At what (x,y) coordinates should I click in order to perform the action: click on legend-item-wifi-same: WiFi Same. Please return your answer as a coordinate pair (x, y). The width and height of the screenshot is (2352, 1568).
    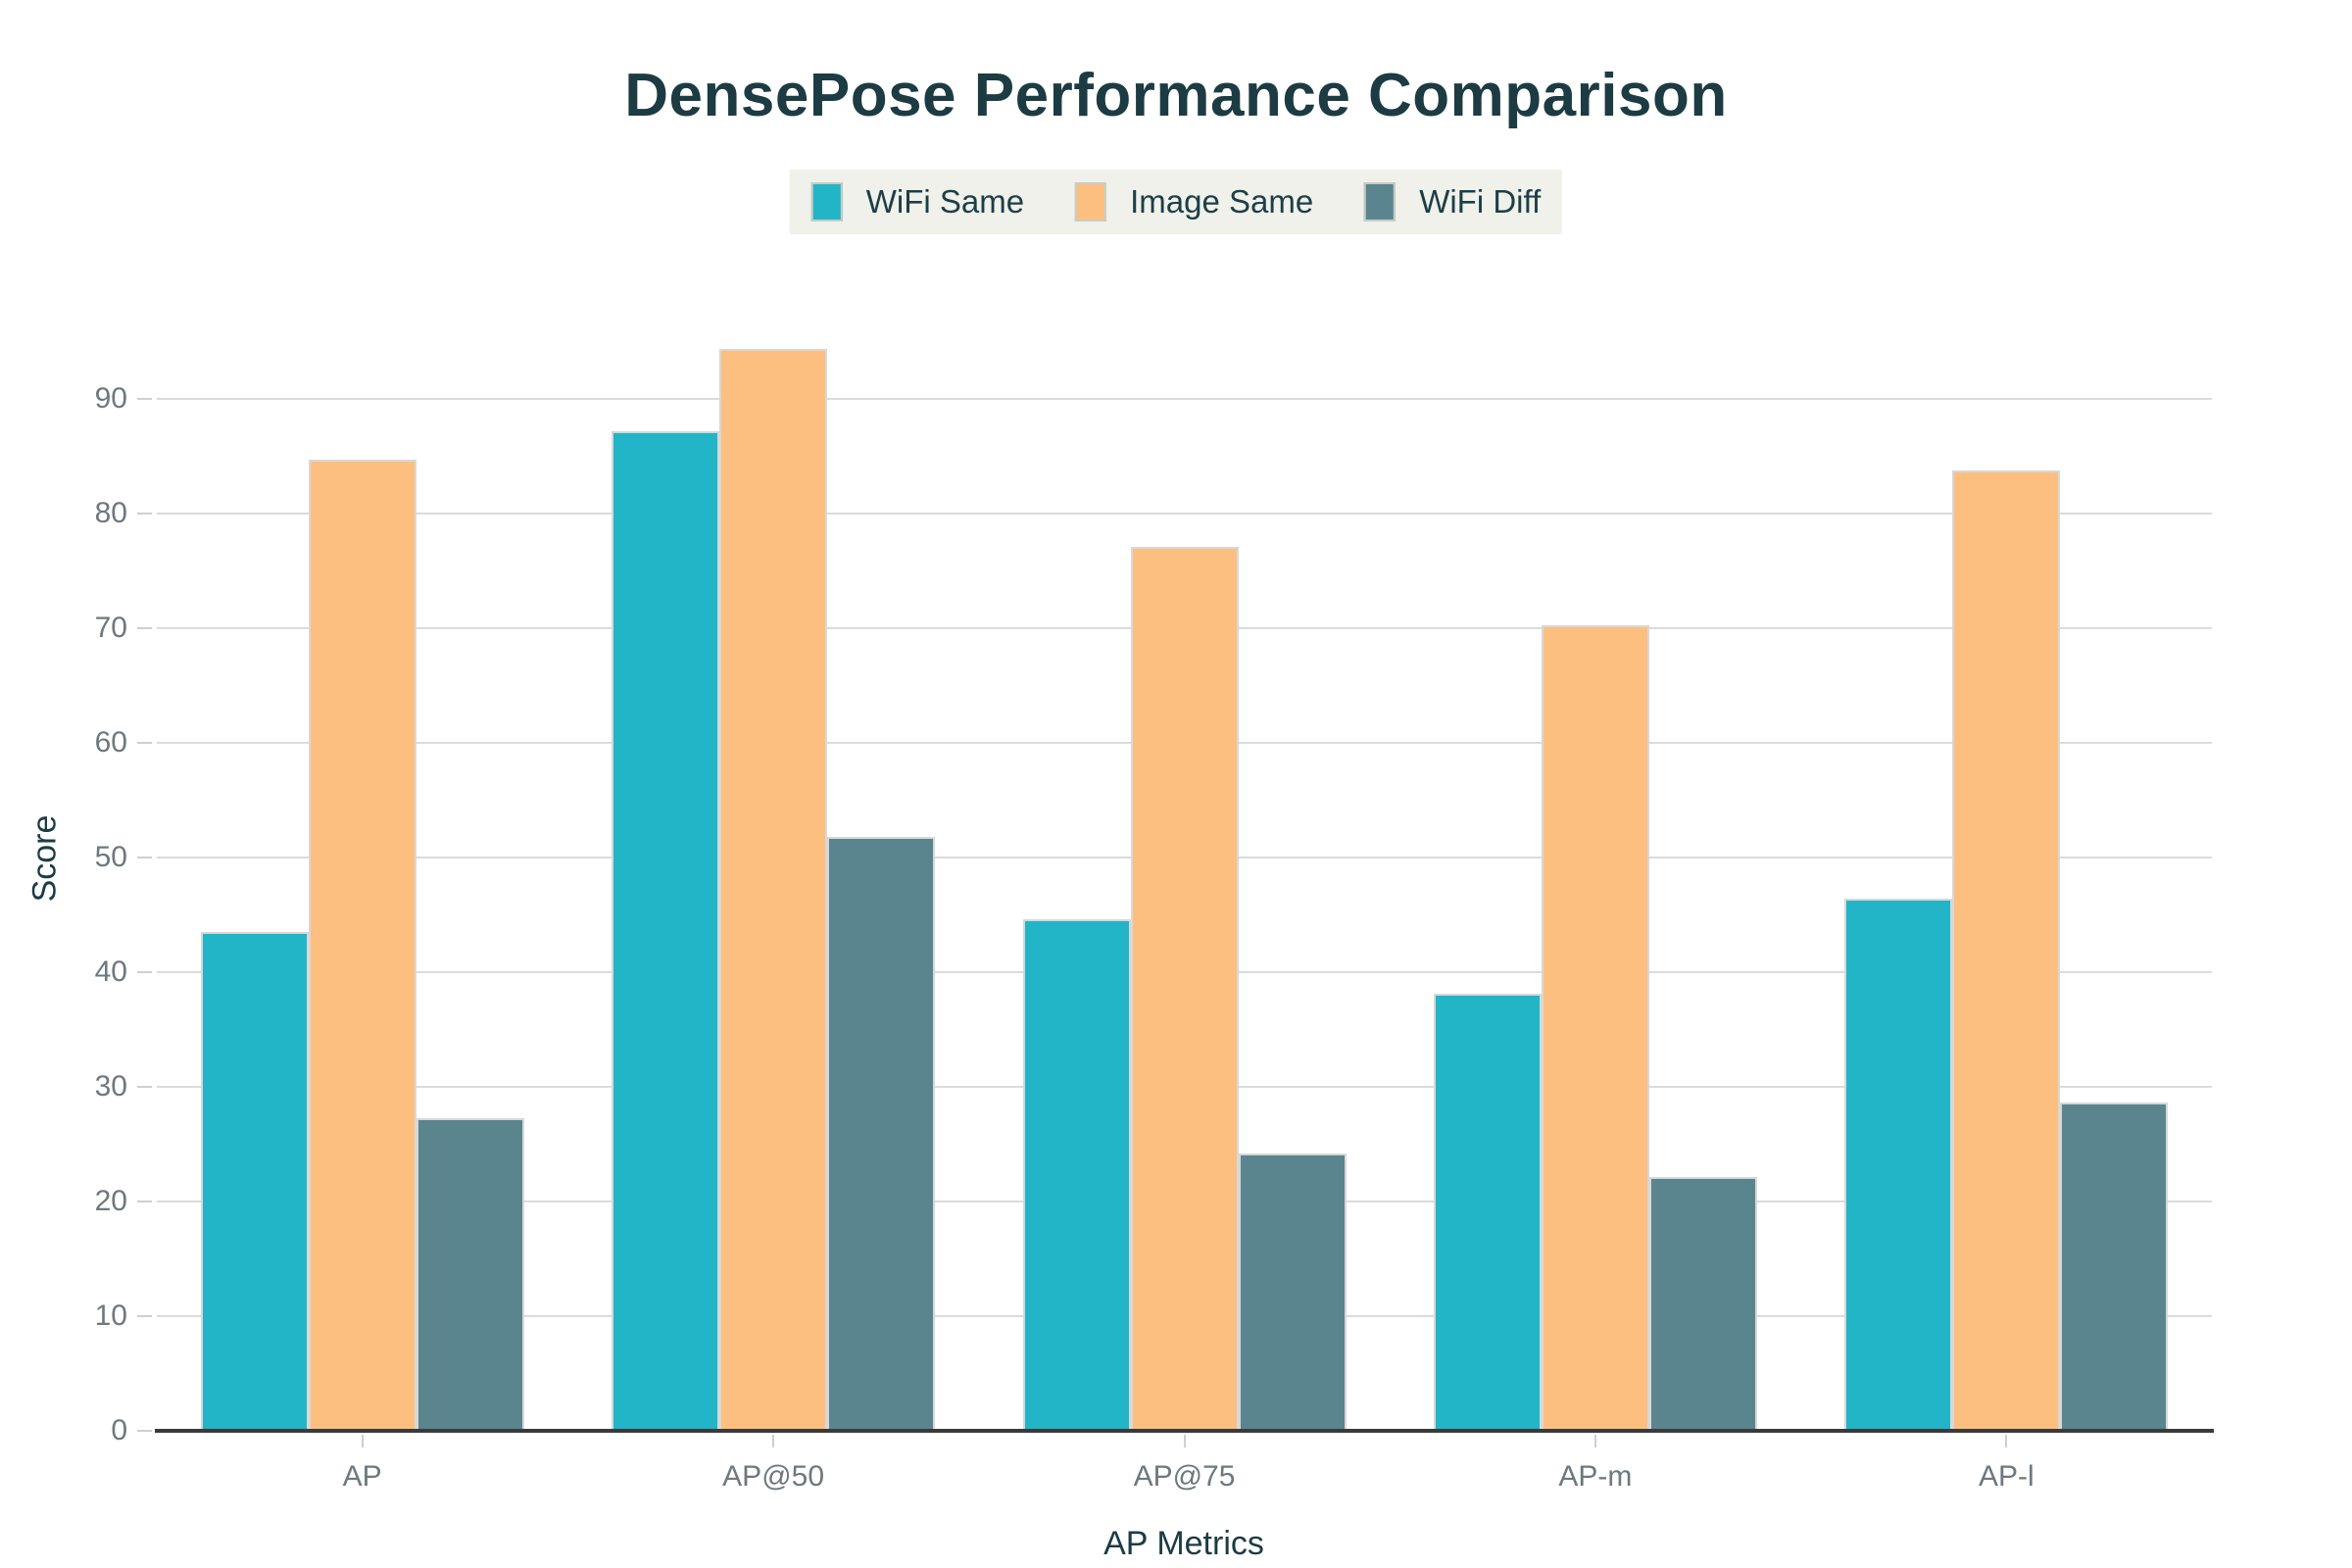
    Looking at the image, I should click on (917, 201).